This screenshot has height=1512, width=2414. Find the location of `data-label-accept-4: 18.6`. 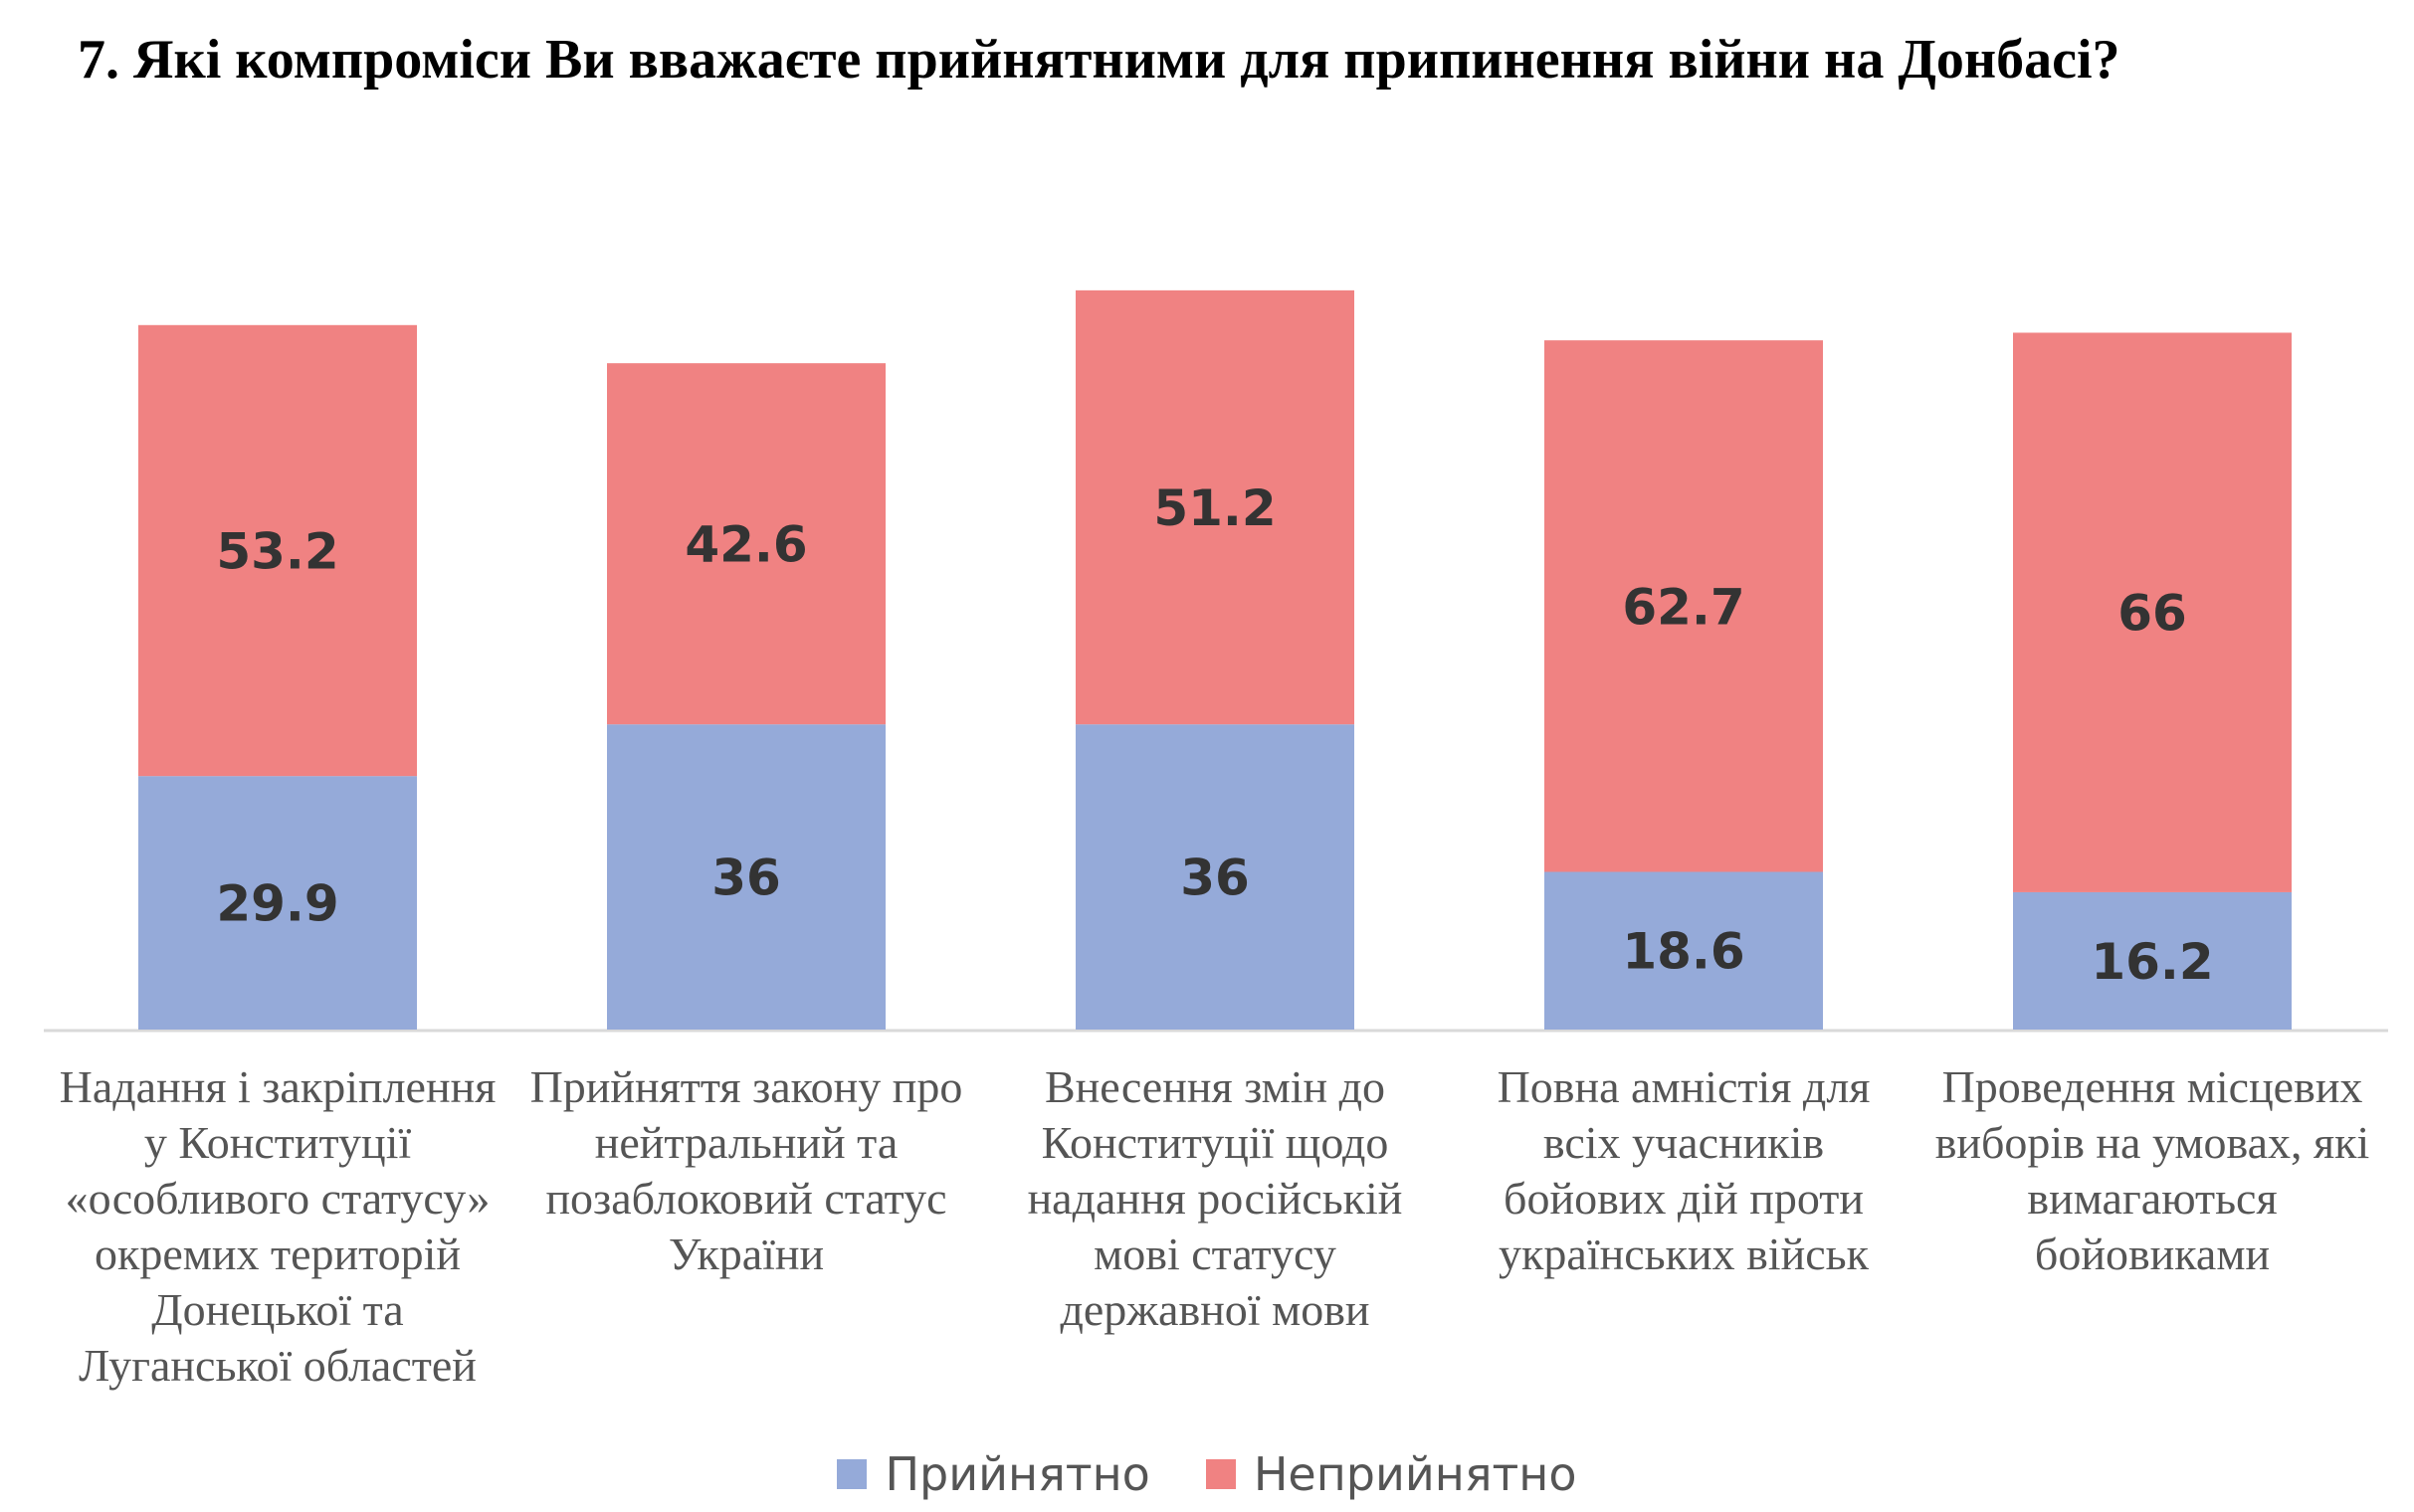

data-label-accept-4: 18.6 is located at coordinates (1683, 952).